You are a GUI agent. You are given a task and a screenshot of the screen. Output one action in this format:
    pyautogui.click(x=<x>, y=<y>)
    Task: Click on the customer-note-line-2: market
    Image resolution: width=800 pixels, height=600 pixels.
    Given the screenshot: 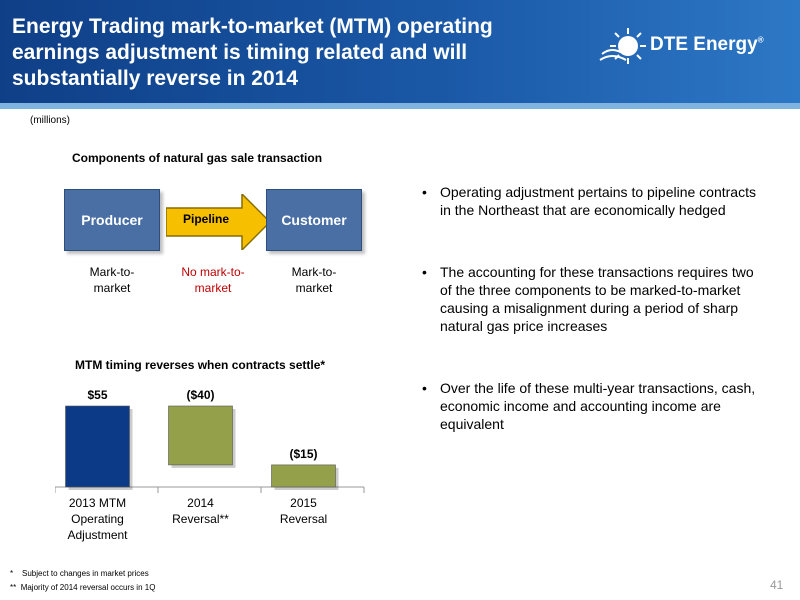 What is the action you would take?
    pyautogui.click(x=314, y=288)
    